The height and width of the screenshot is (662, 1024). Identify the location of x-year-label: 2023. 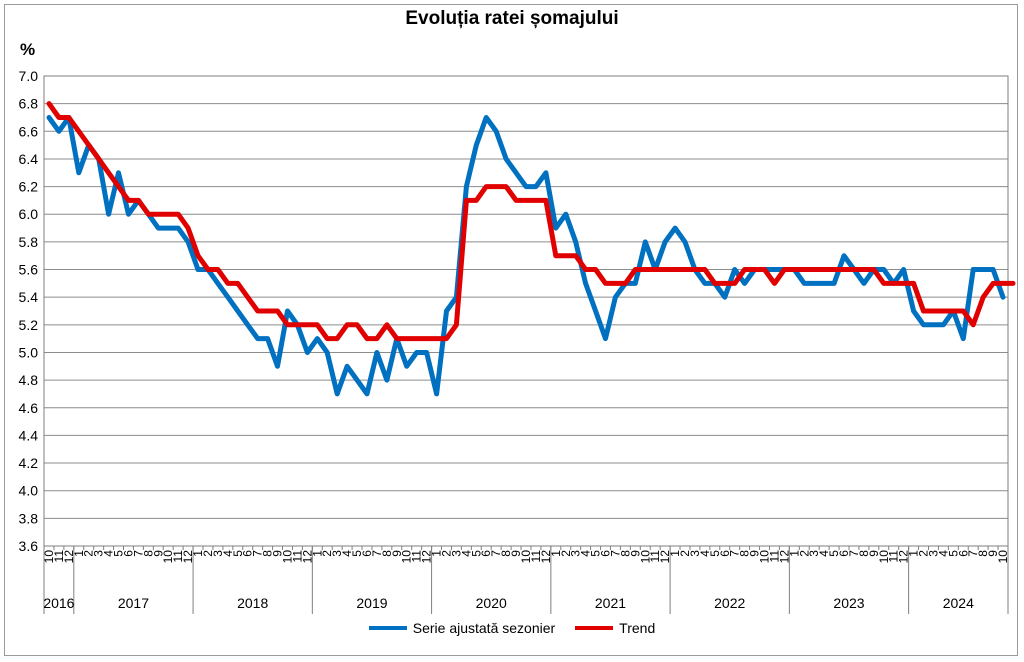
(848, 603).